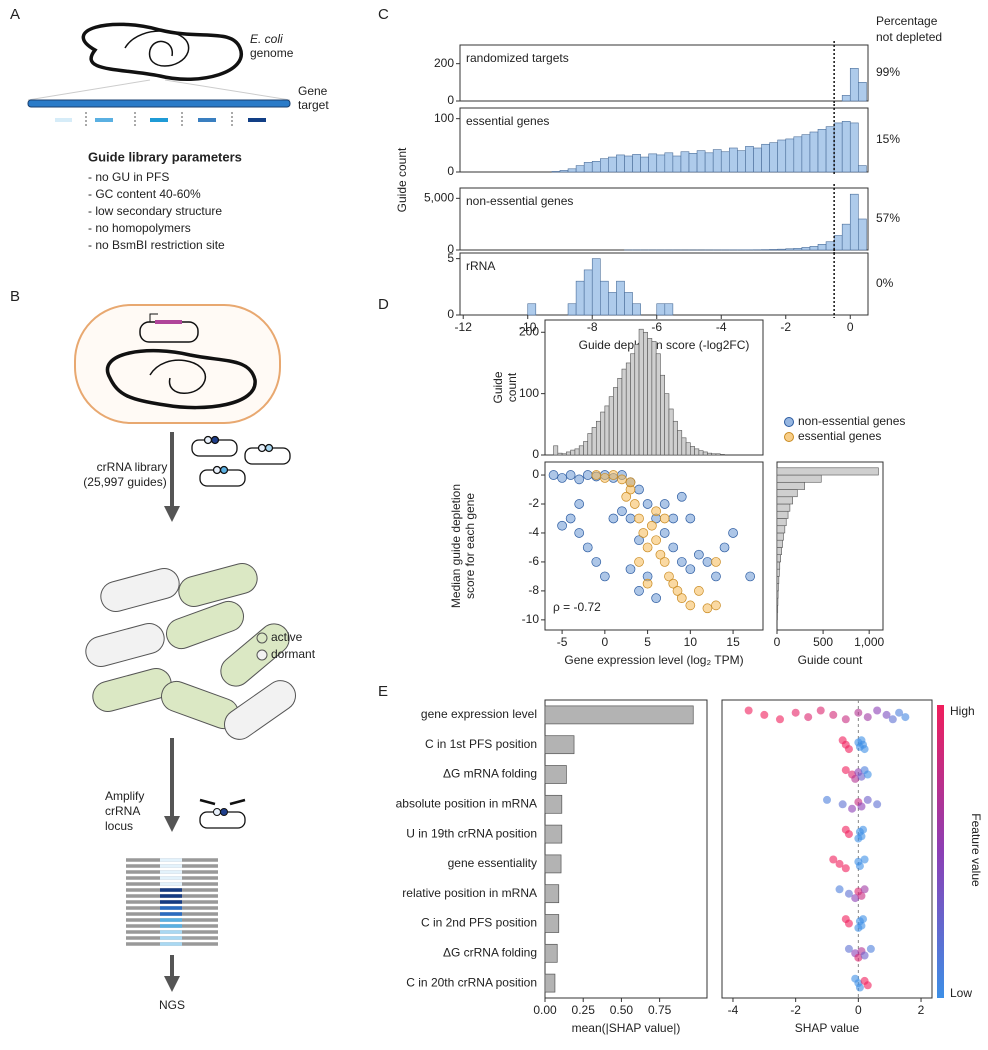 The width and height of the screenshot is (988, 1050). What do you see at coordinates (851, 421) in the screenshot?
I see `legend-label: non-essential genes` at bounding box center [851, 421].